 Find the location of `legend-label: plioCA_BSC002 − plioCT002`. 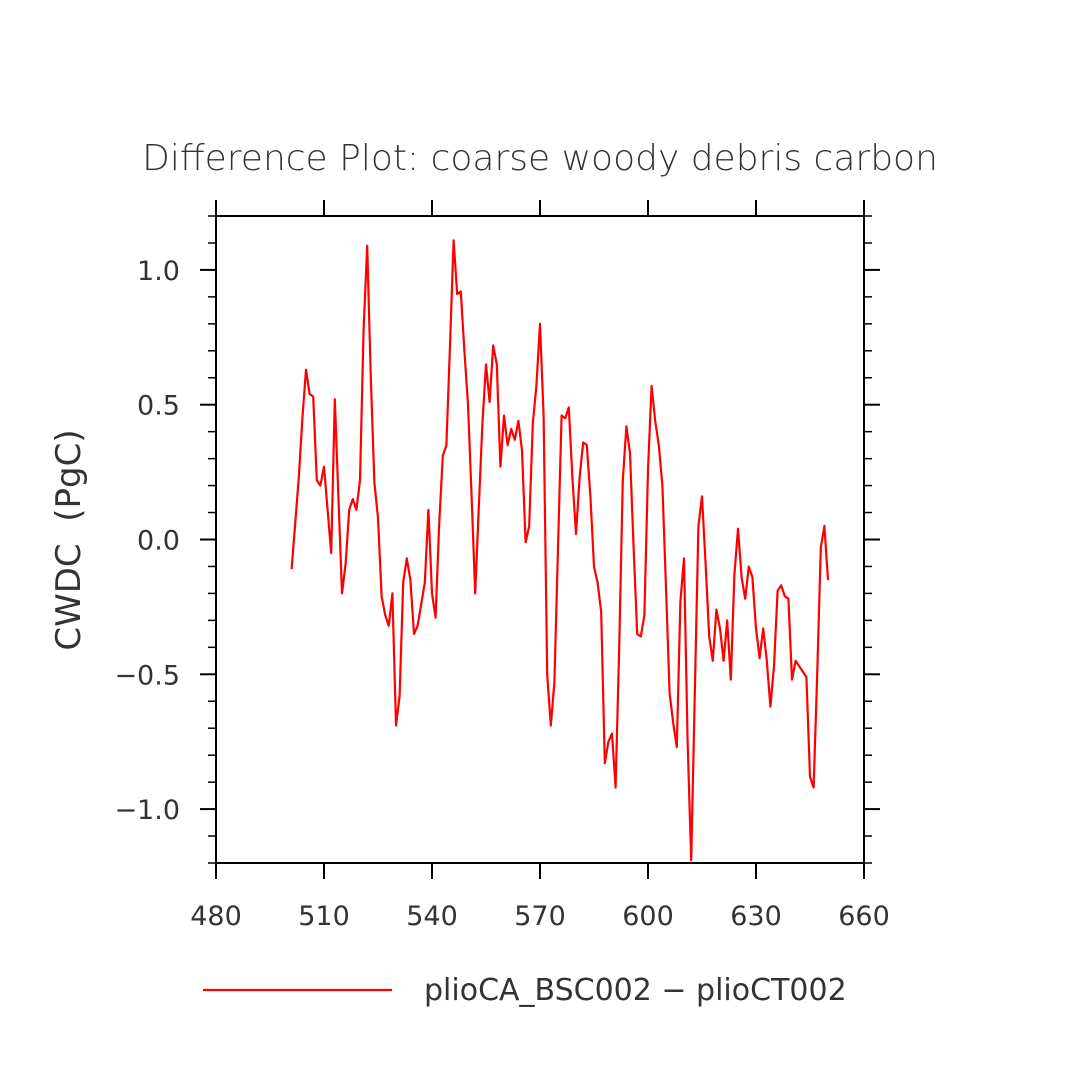

legend-label: plioCA_BSC002 − plioCT002 is located at coordinates (635, 990).